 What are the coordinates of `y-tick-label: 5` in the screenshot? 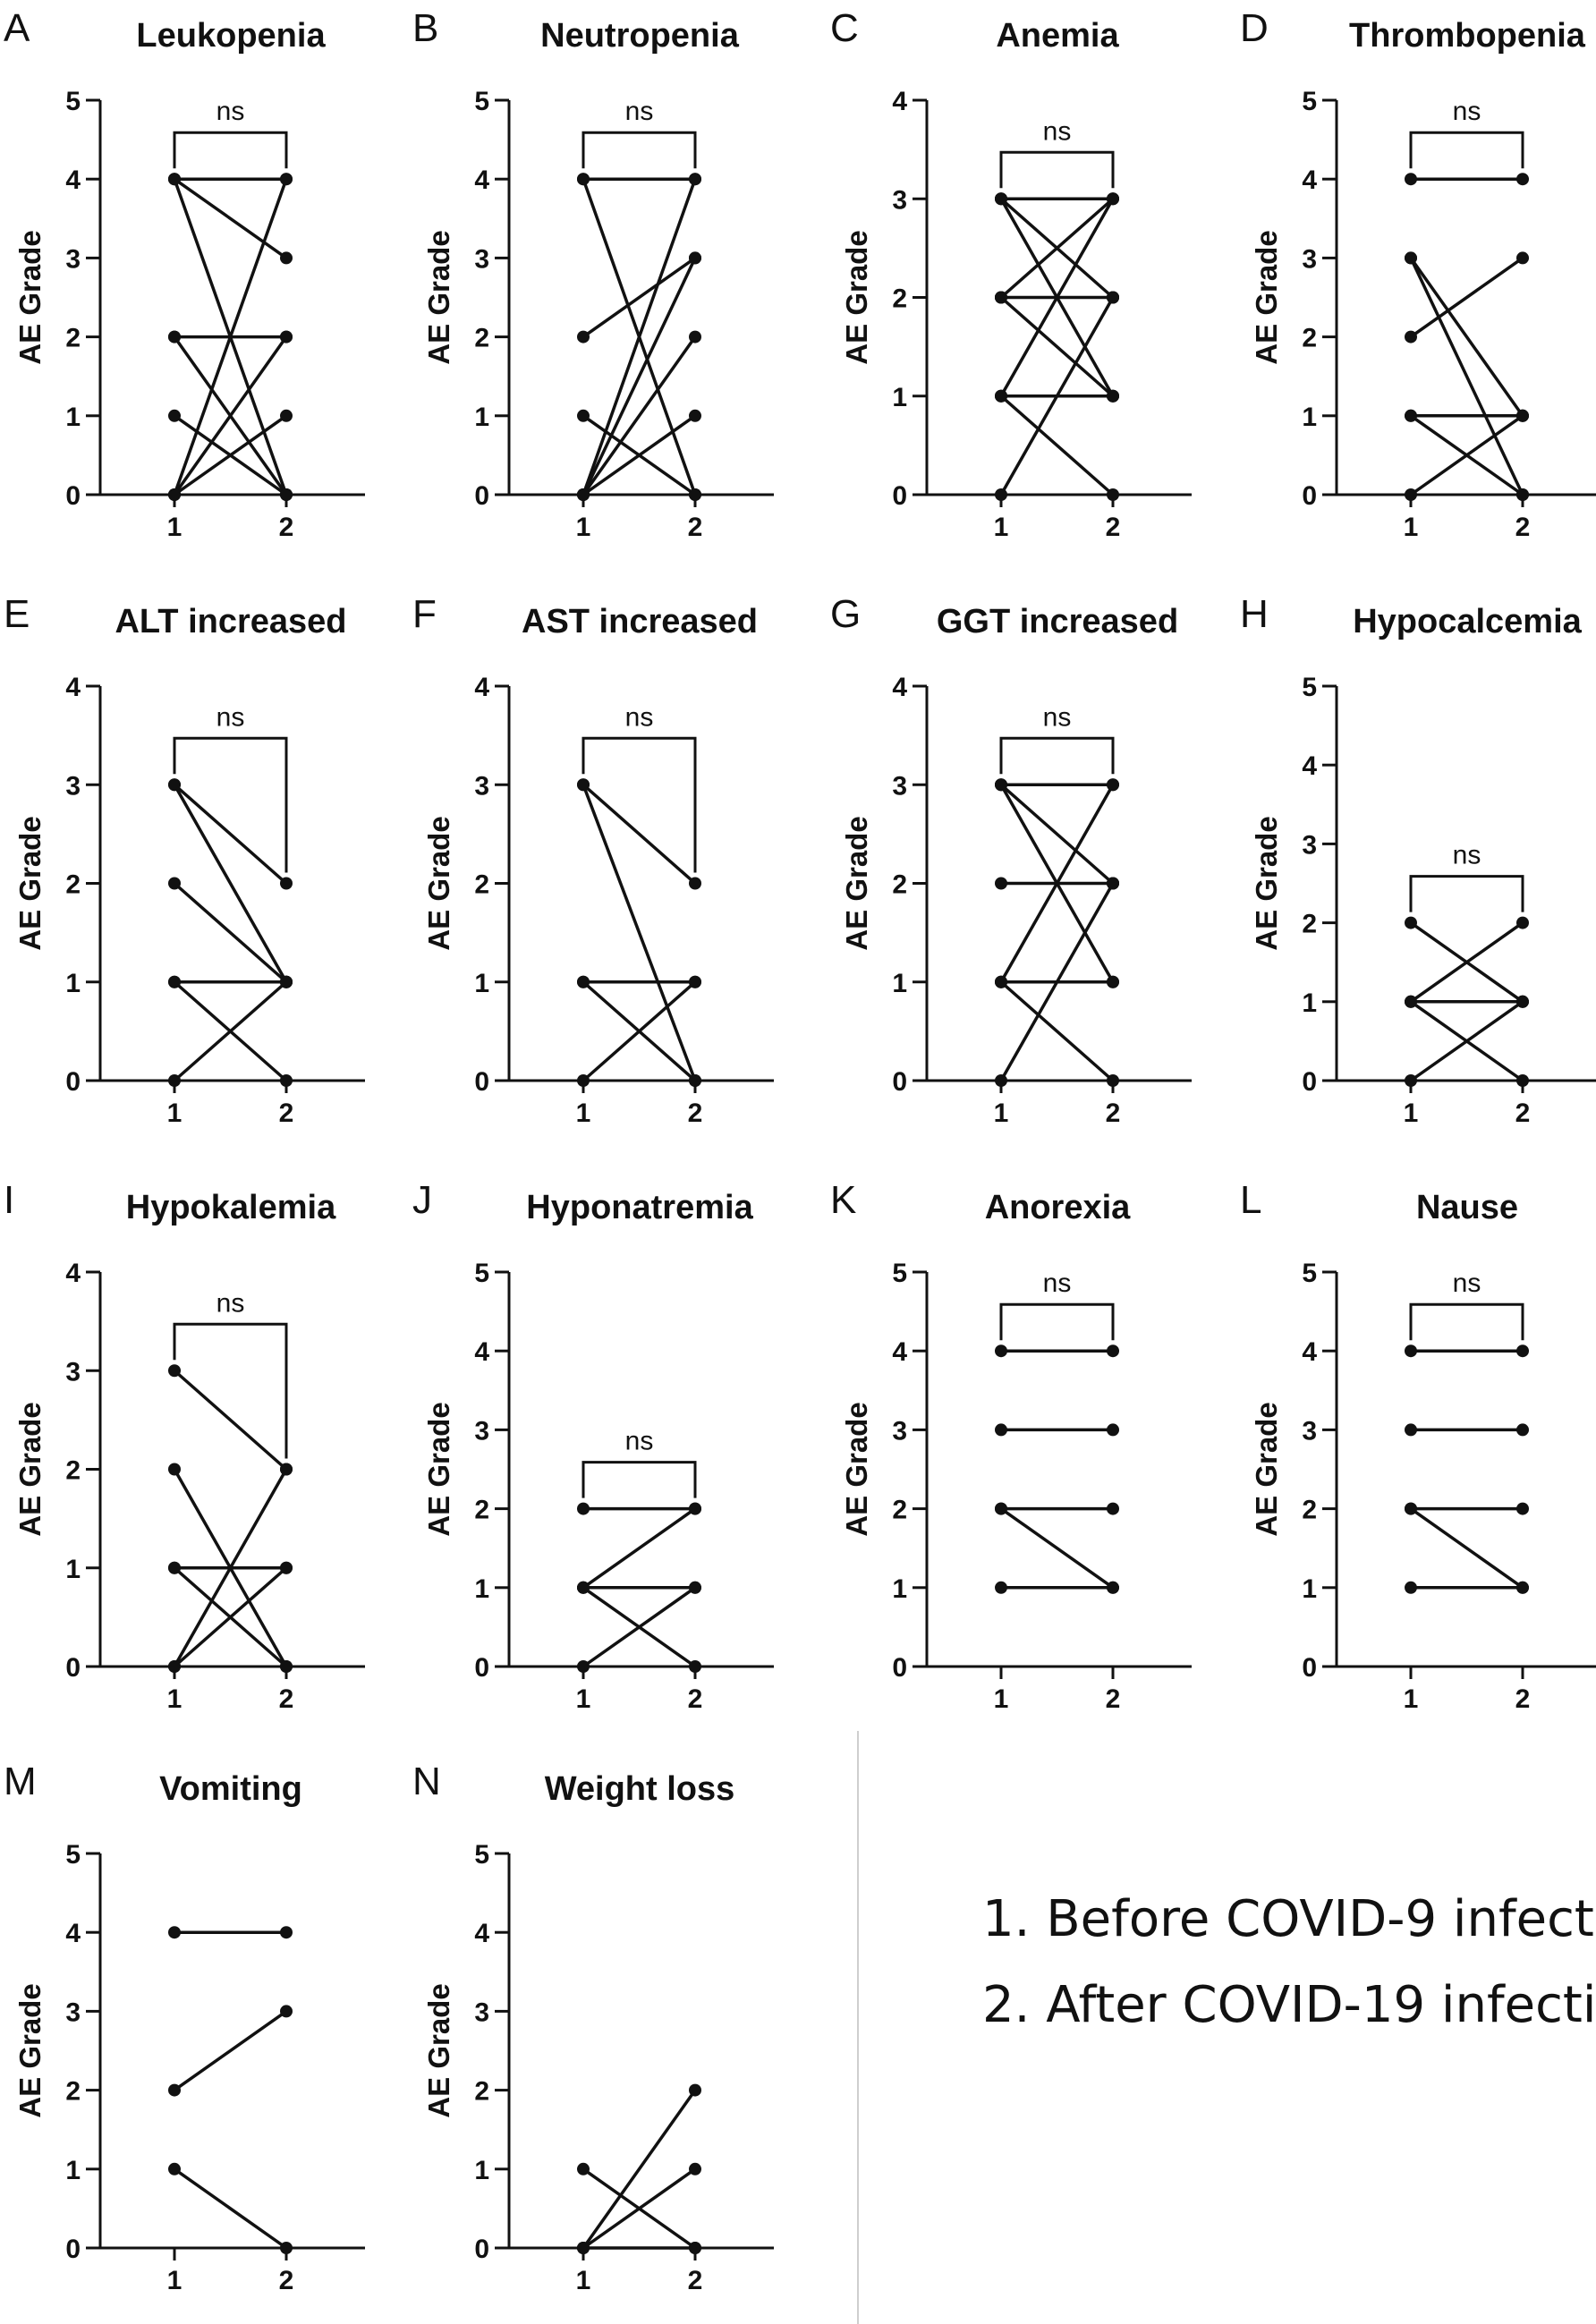 It's located at (1309, 1273).